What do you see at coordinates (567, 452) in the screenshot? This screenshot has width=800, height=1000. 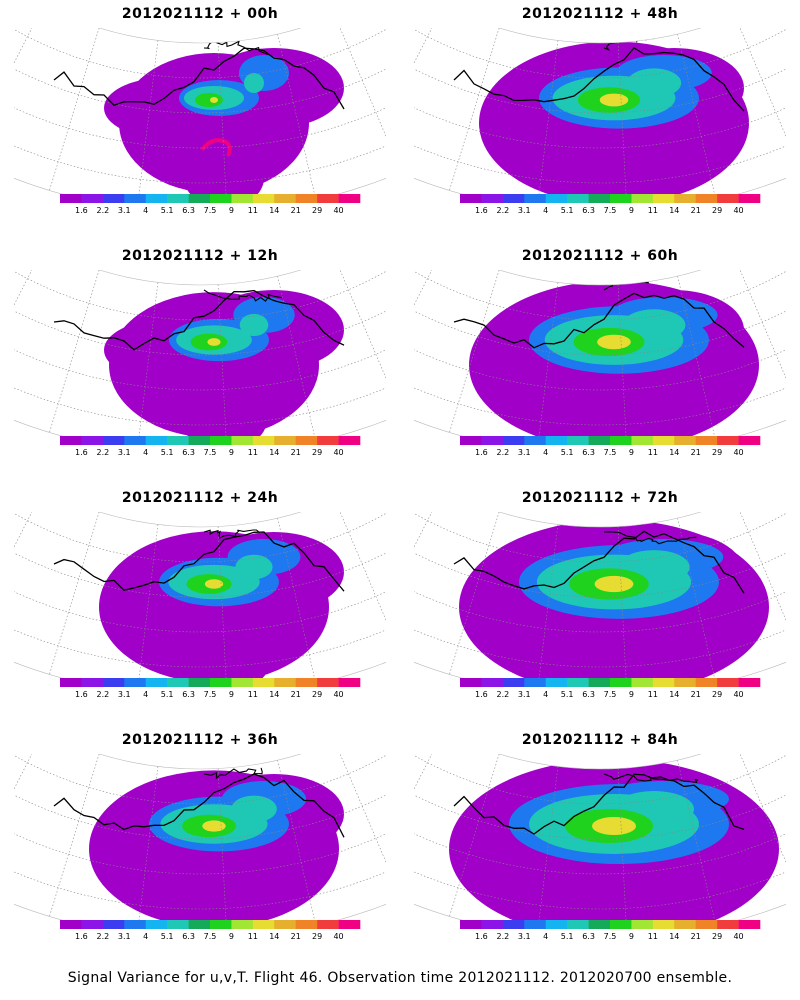 I see `colorbar-label: 5.1` at bounding box center [567, 452].